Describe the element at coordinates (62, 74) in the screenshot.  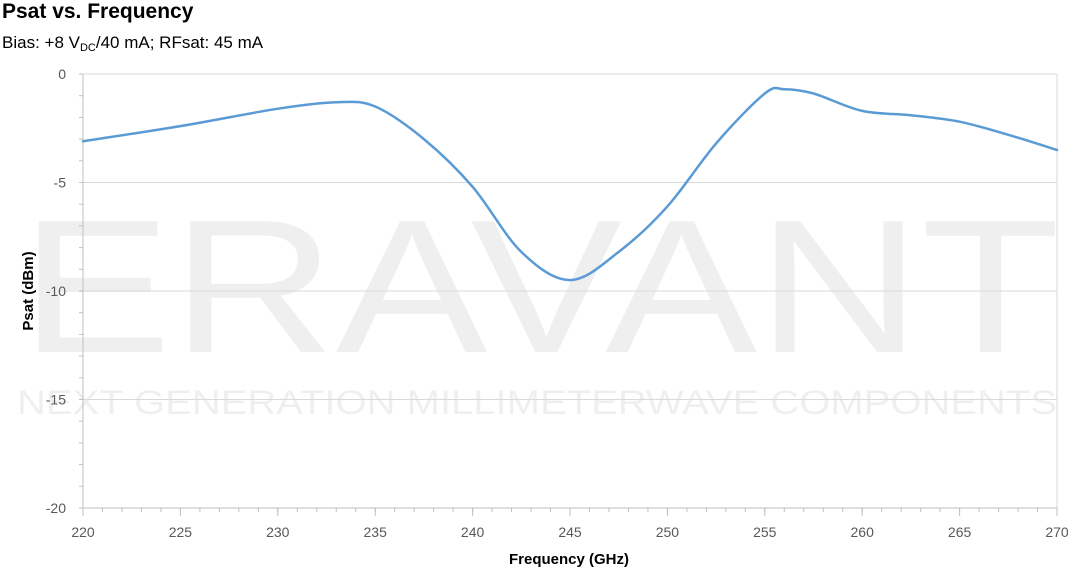
I see `y-tick-label: 0` at that location.